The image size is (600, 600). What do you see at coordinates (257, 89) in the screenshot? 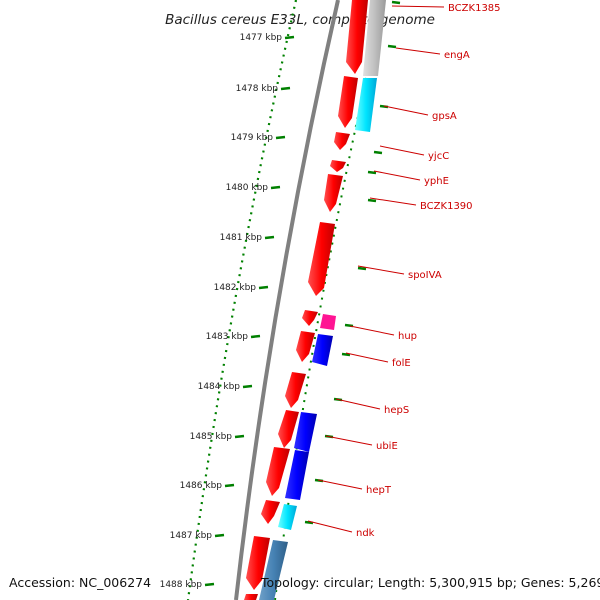
I see `kbp-tick-label: 1478 kbp` at bounding box center [257, 89].